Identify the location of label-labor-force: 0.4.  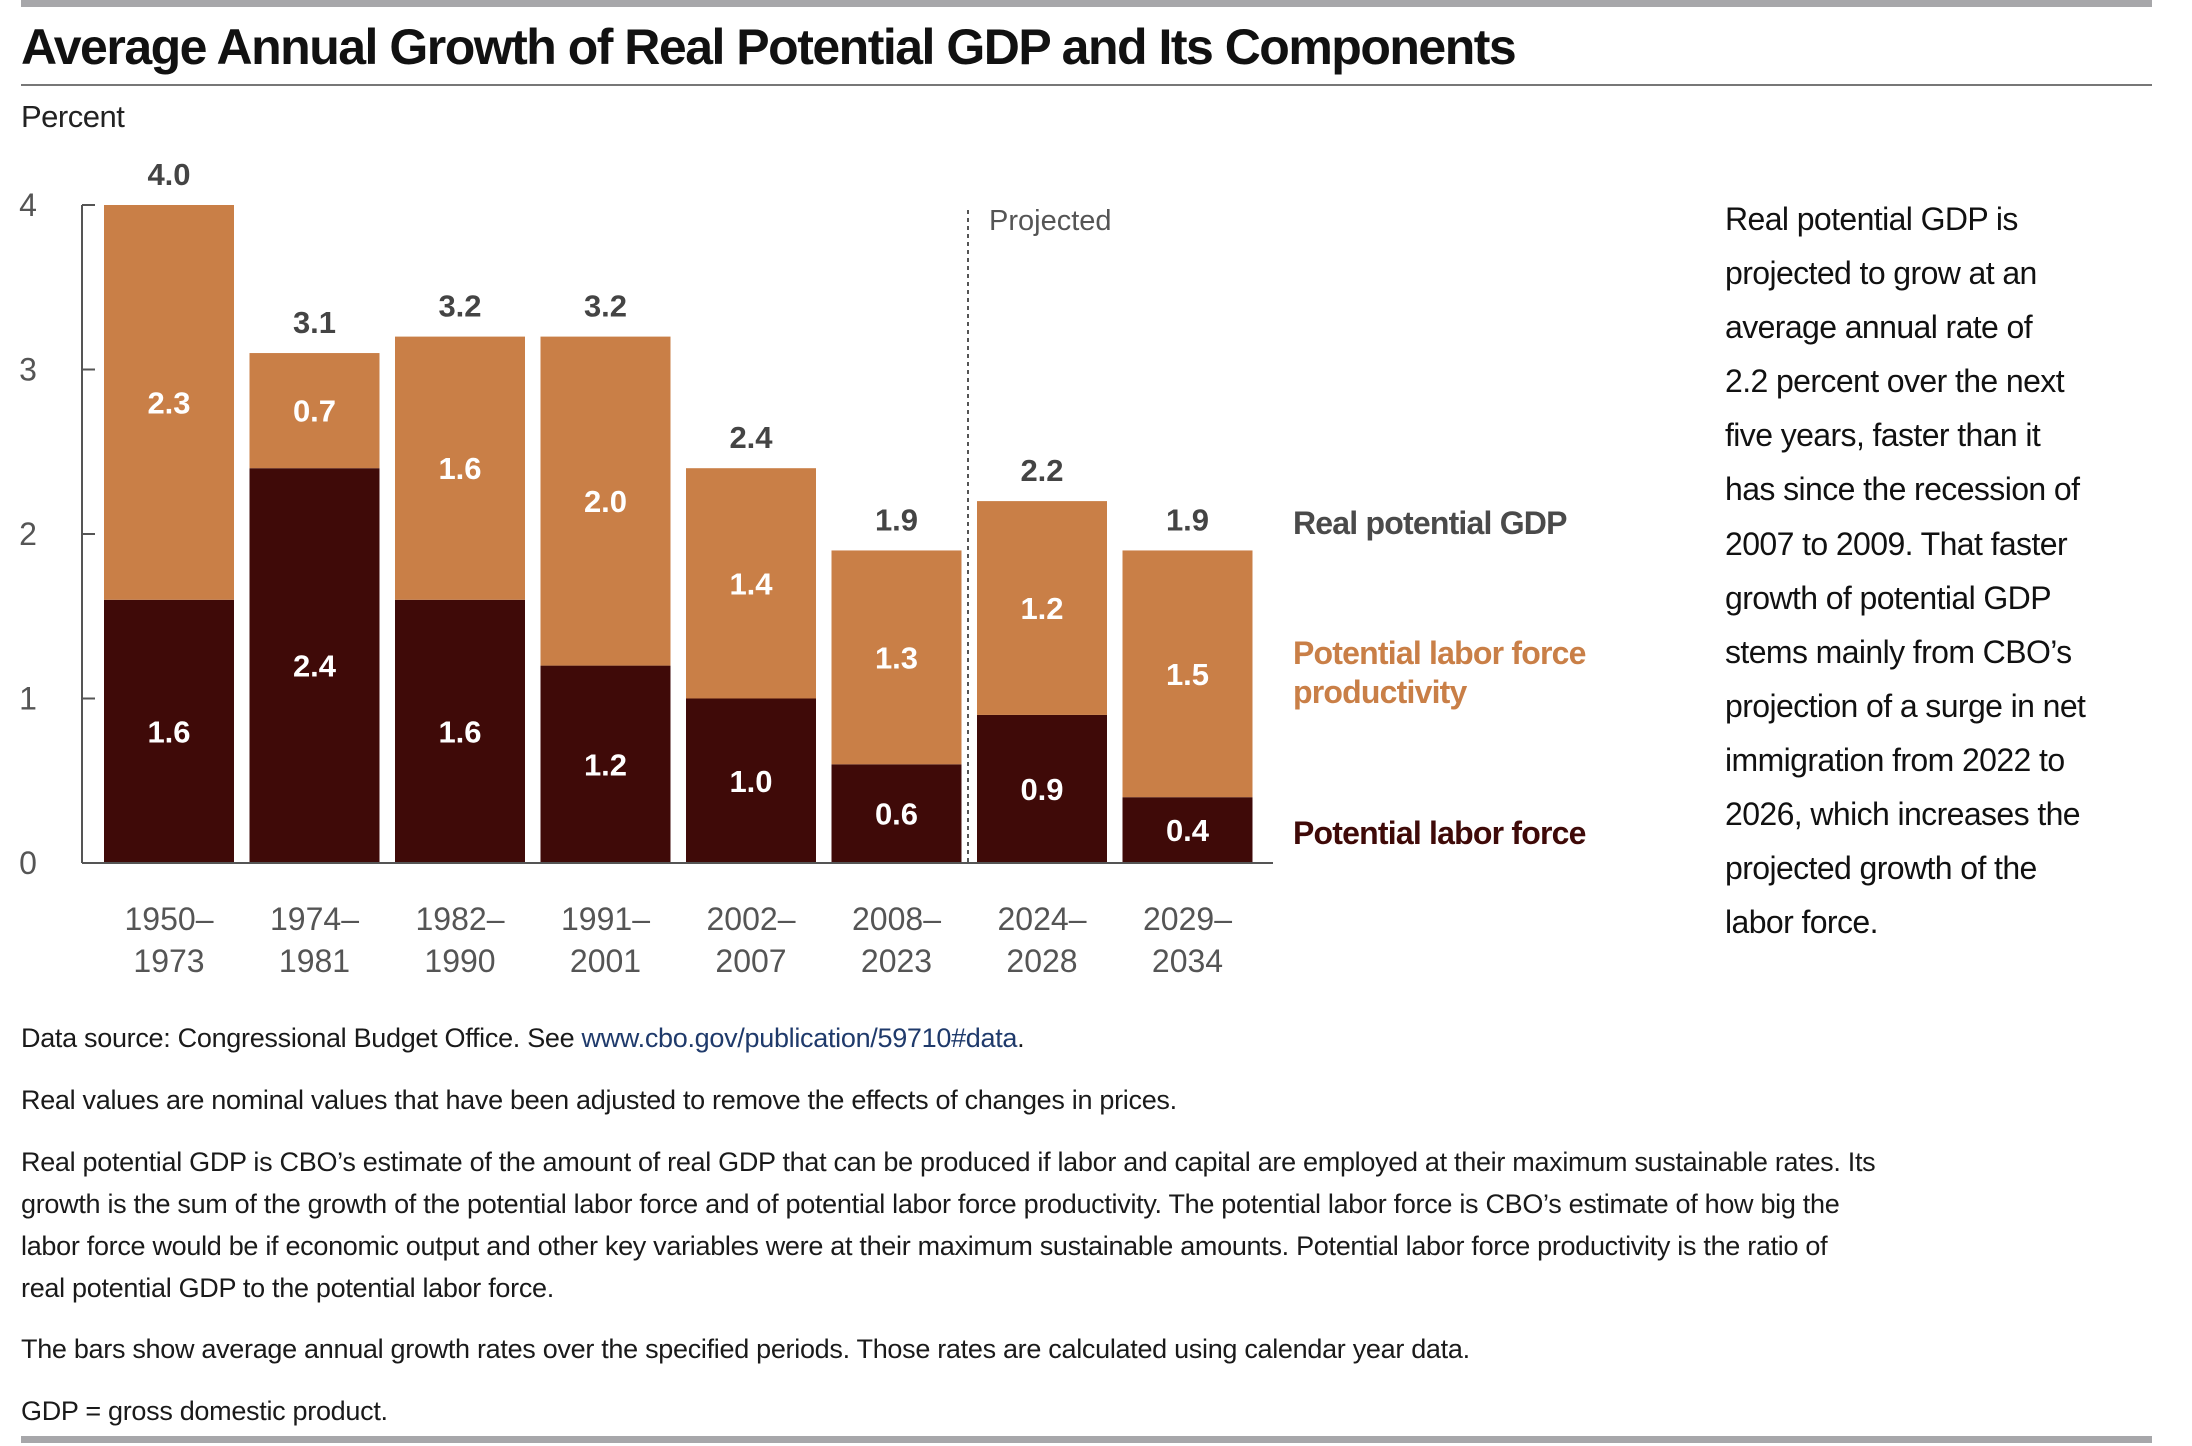
(1188, 830).